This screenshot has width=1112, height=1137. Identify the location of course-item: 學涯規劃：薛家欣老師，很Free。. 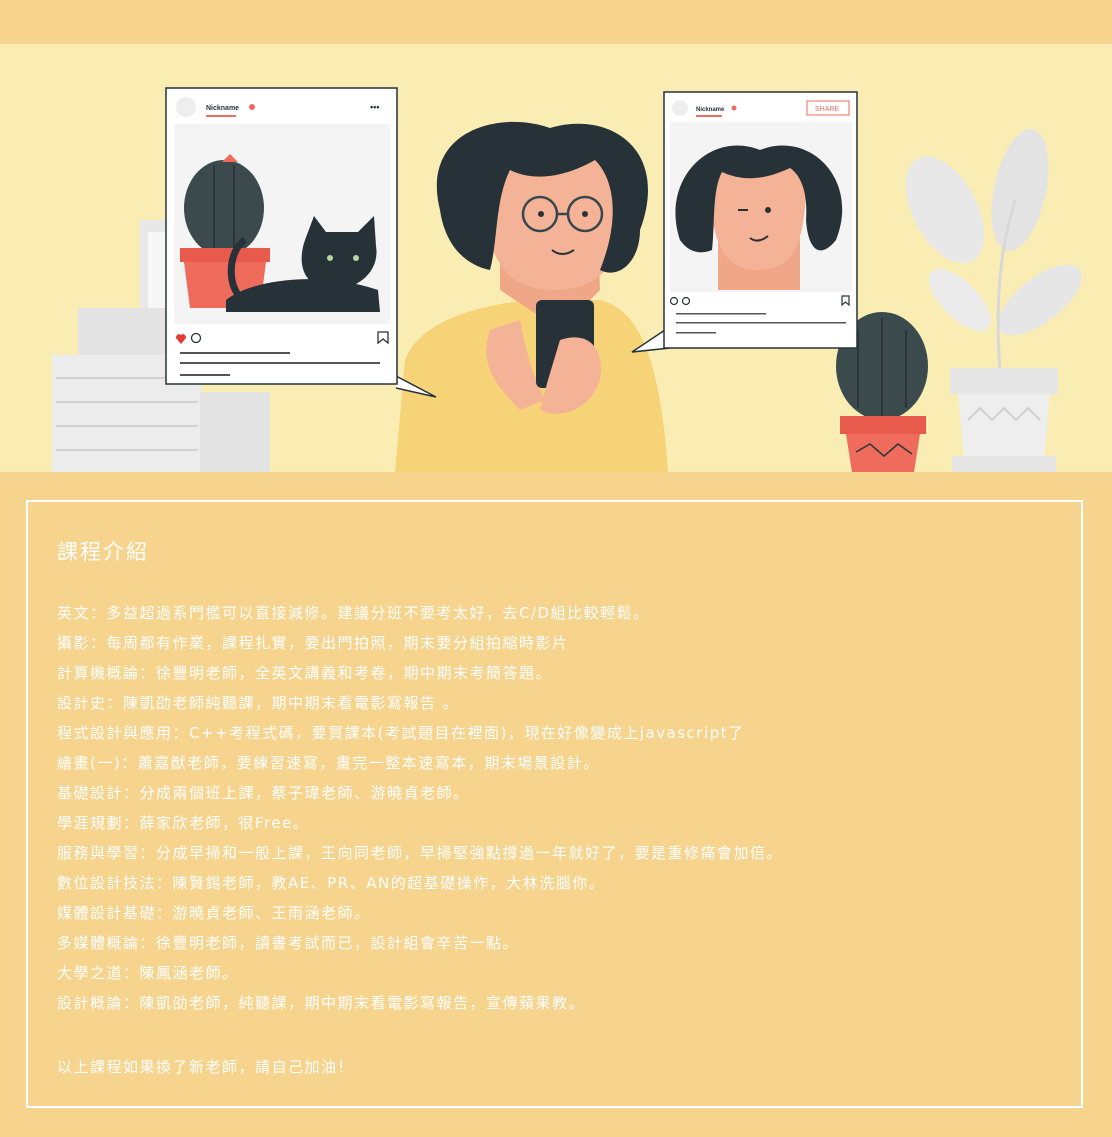
(562, 823).